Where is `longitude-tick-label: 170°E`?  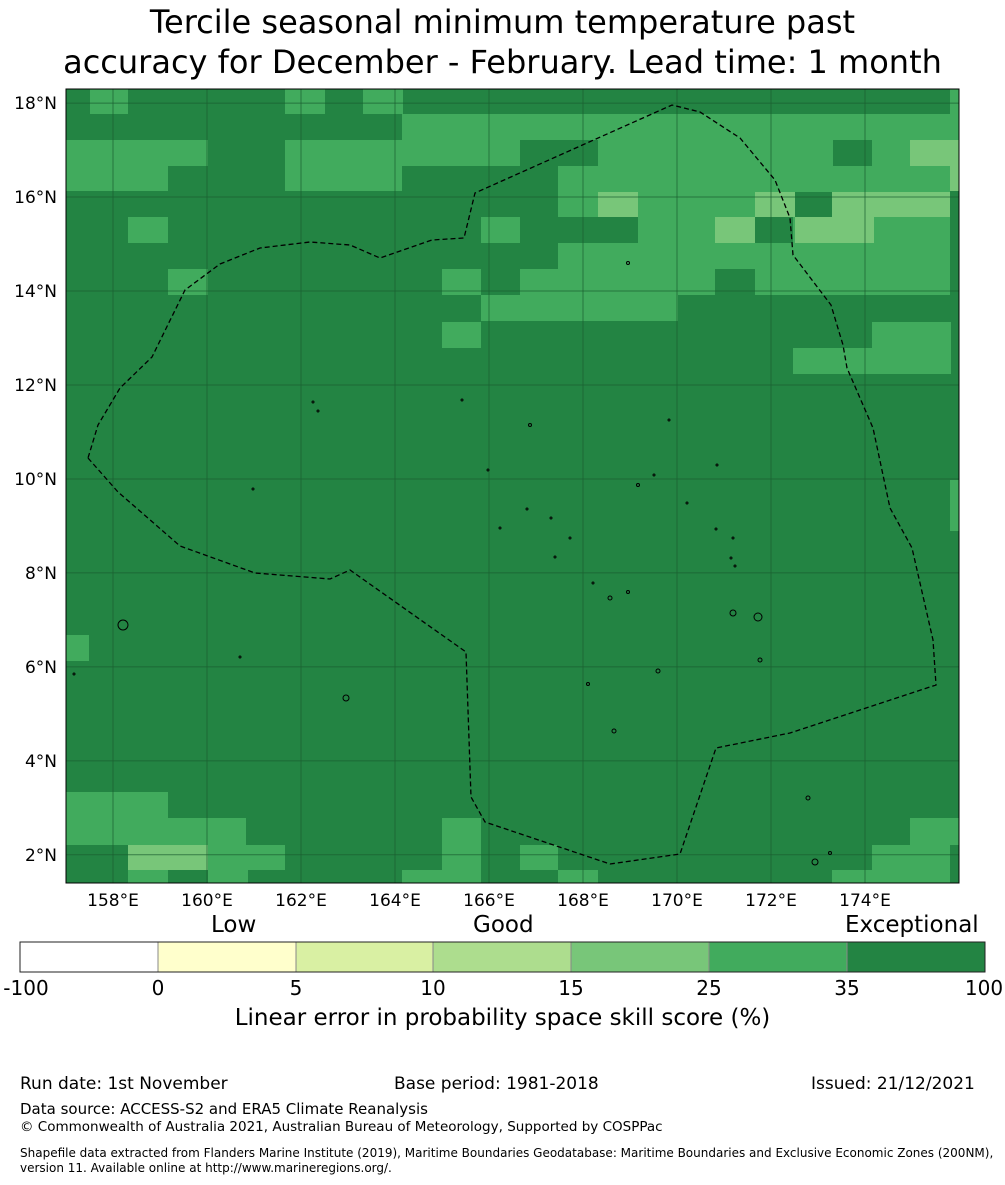 longitude-tick-label: 170°E is located at coordinates (677, 901).